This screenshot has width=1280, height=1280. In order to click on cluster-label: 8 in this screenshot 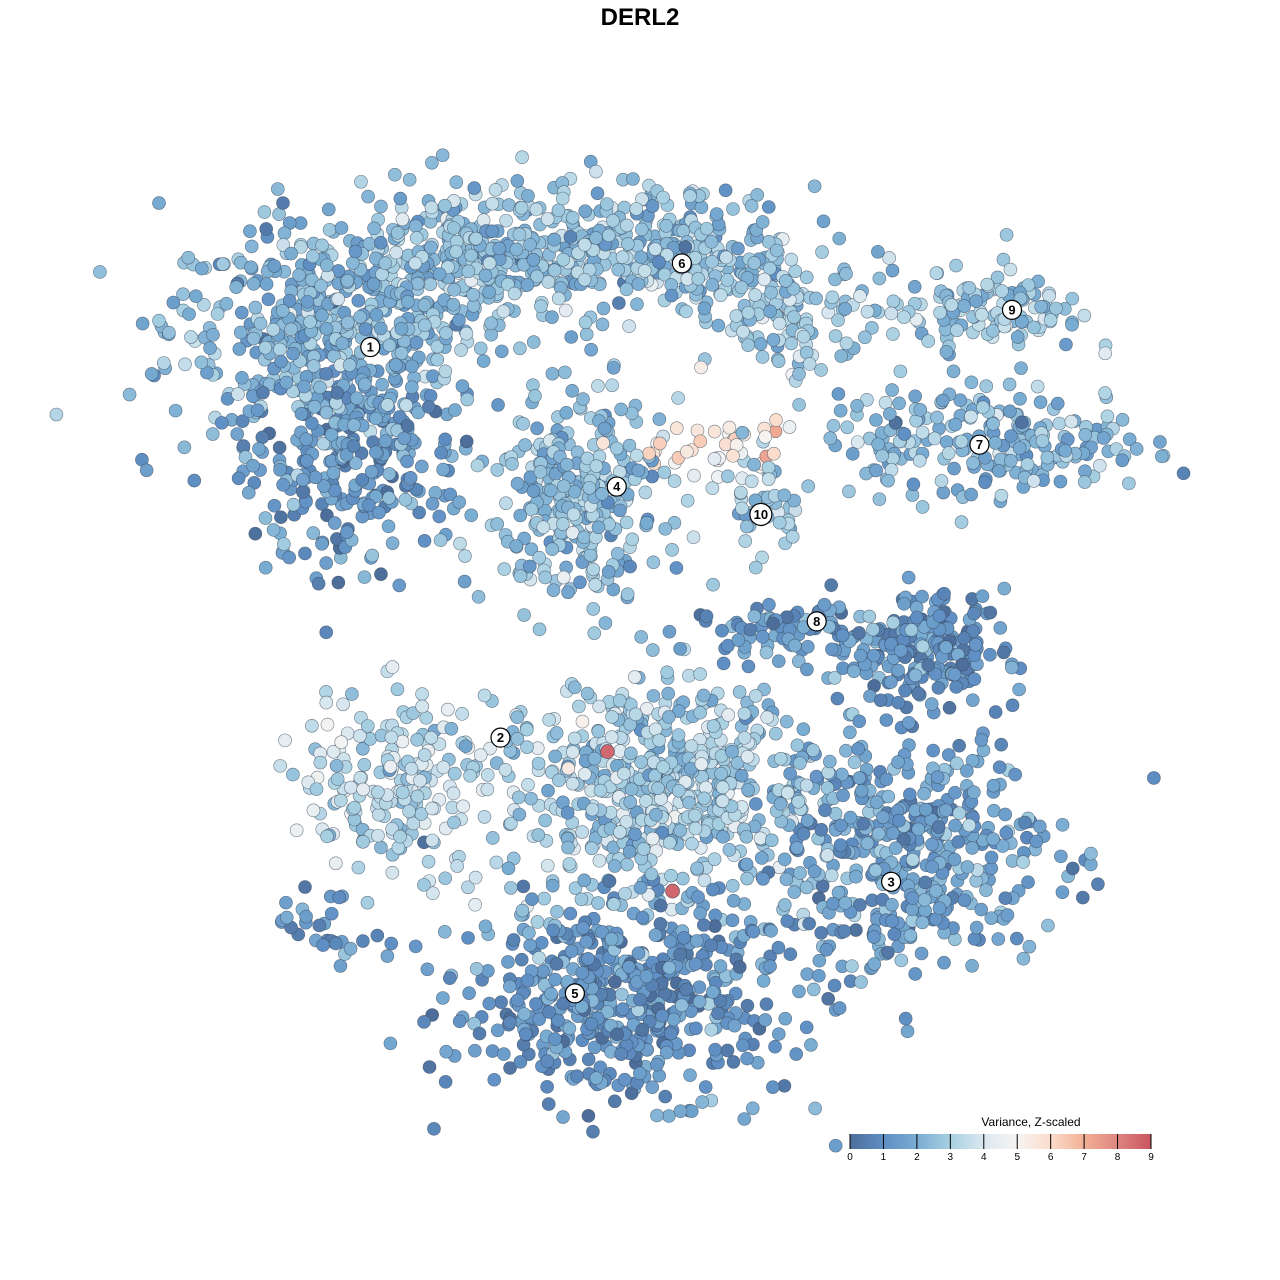, I will do `click(816, 621)`.